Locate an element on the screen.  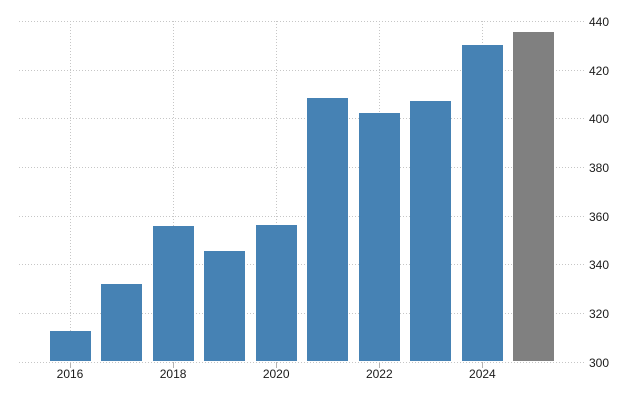
y-tick-label-360: 360 is located at coordinates (599, 216).